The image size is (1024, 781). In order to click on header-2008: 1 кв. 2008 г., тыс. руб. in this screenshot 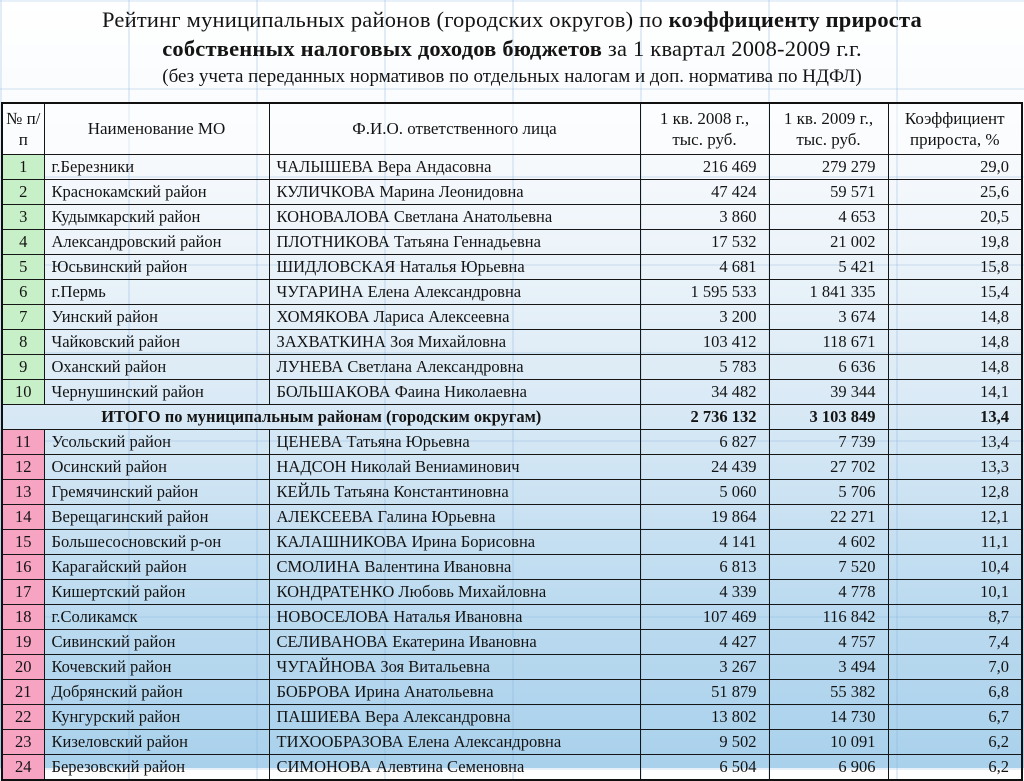, I will do `click(704, 128)`.